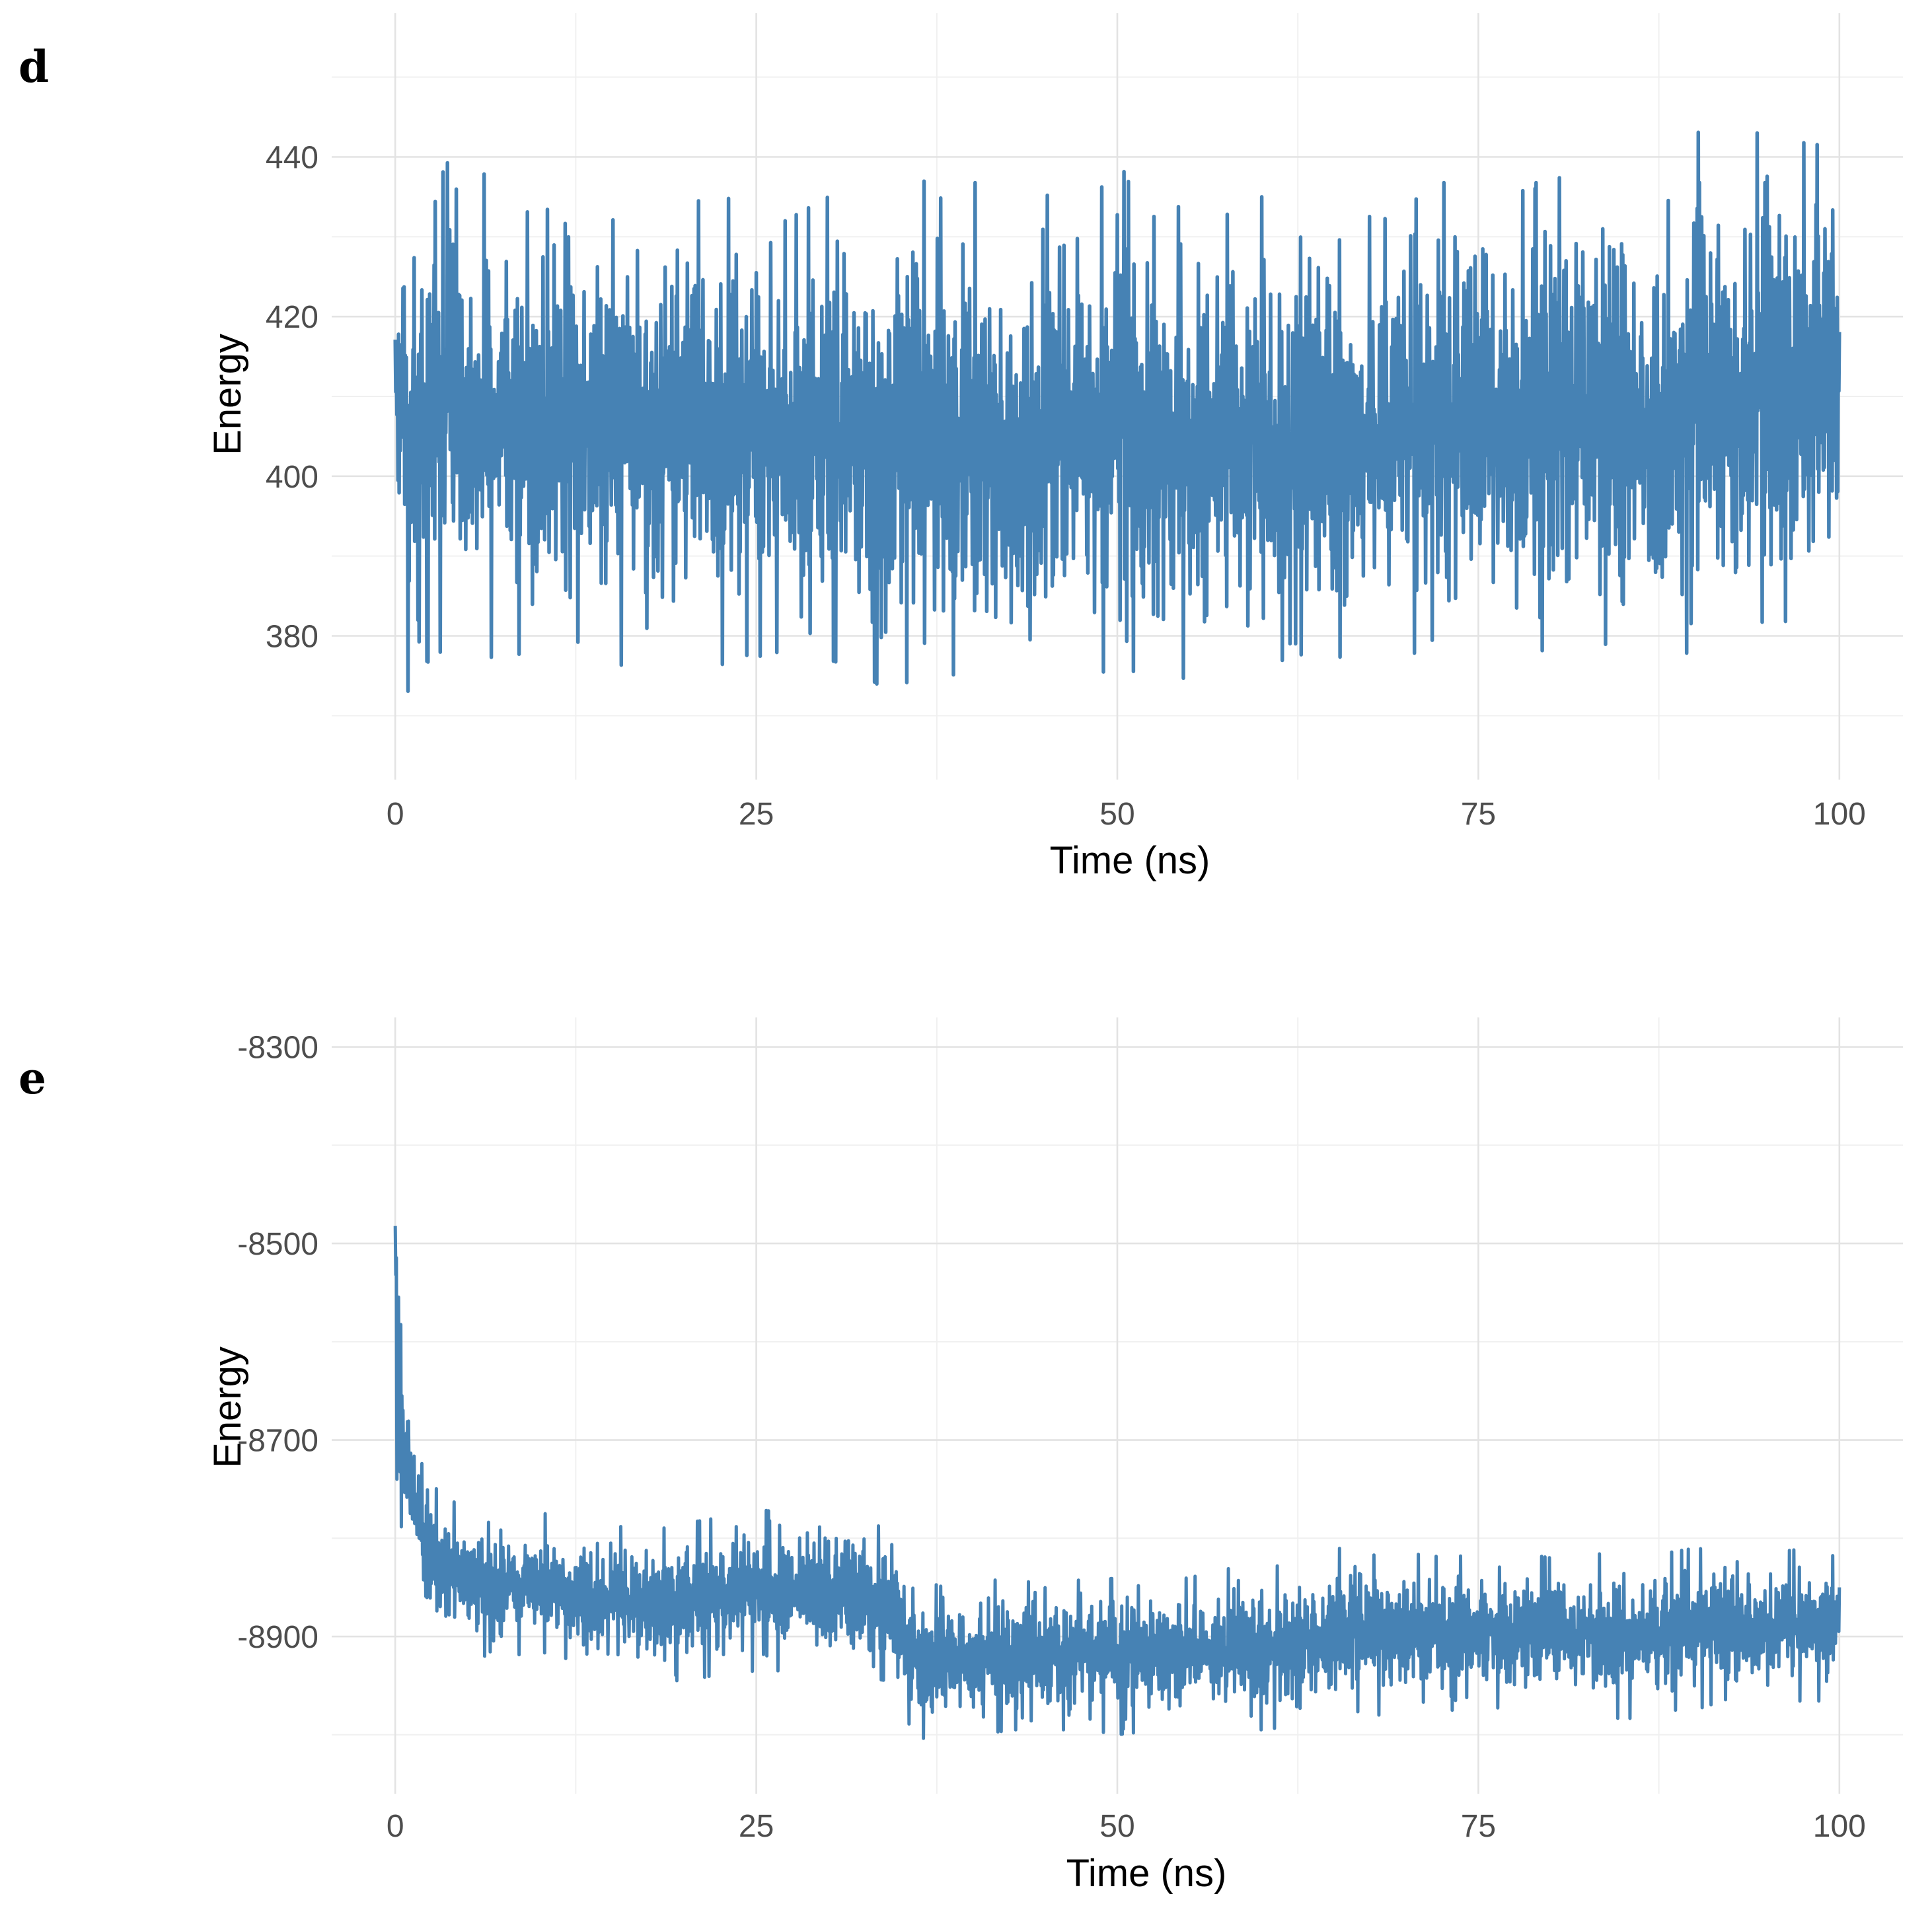 Image resolution: width=1932 pixels, height=1910 pixels. What do you see at coordinates (277, 1244) in the screenshot?
I see `y-tick-label: -8500` at bounding box center [277, 1244].